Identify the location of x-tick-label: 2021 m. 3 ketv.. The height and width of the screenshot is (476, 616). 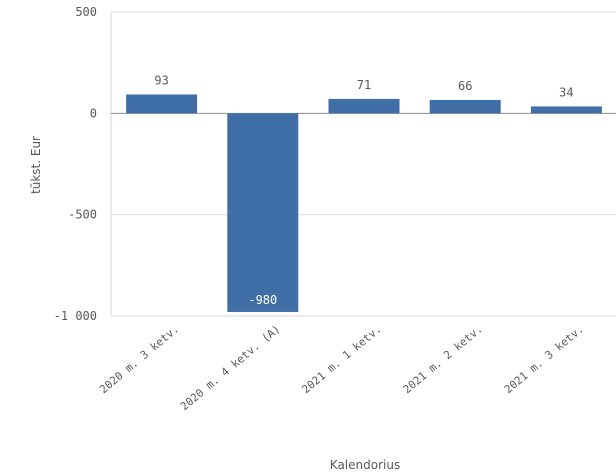
(544, 359).